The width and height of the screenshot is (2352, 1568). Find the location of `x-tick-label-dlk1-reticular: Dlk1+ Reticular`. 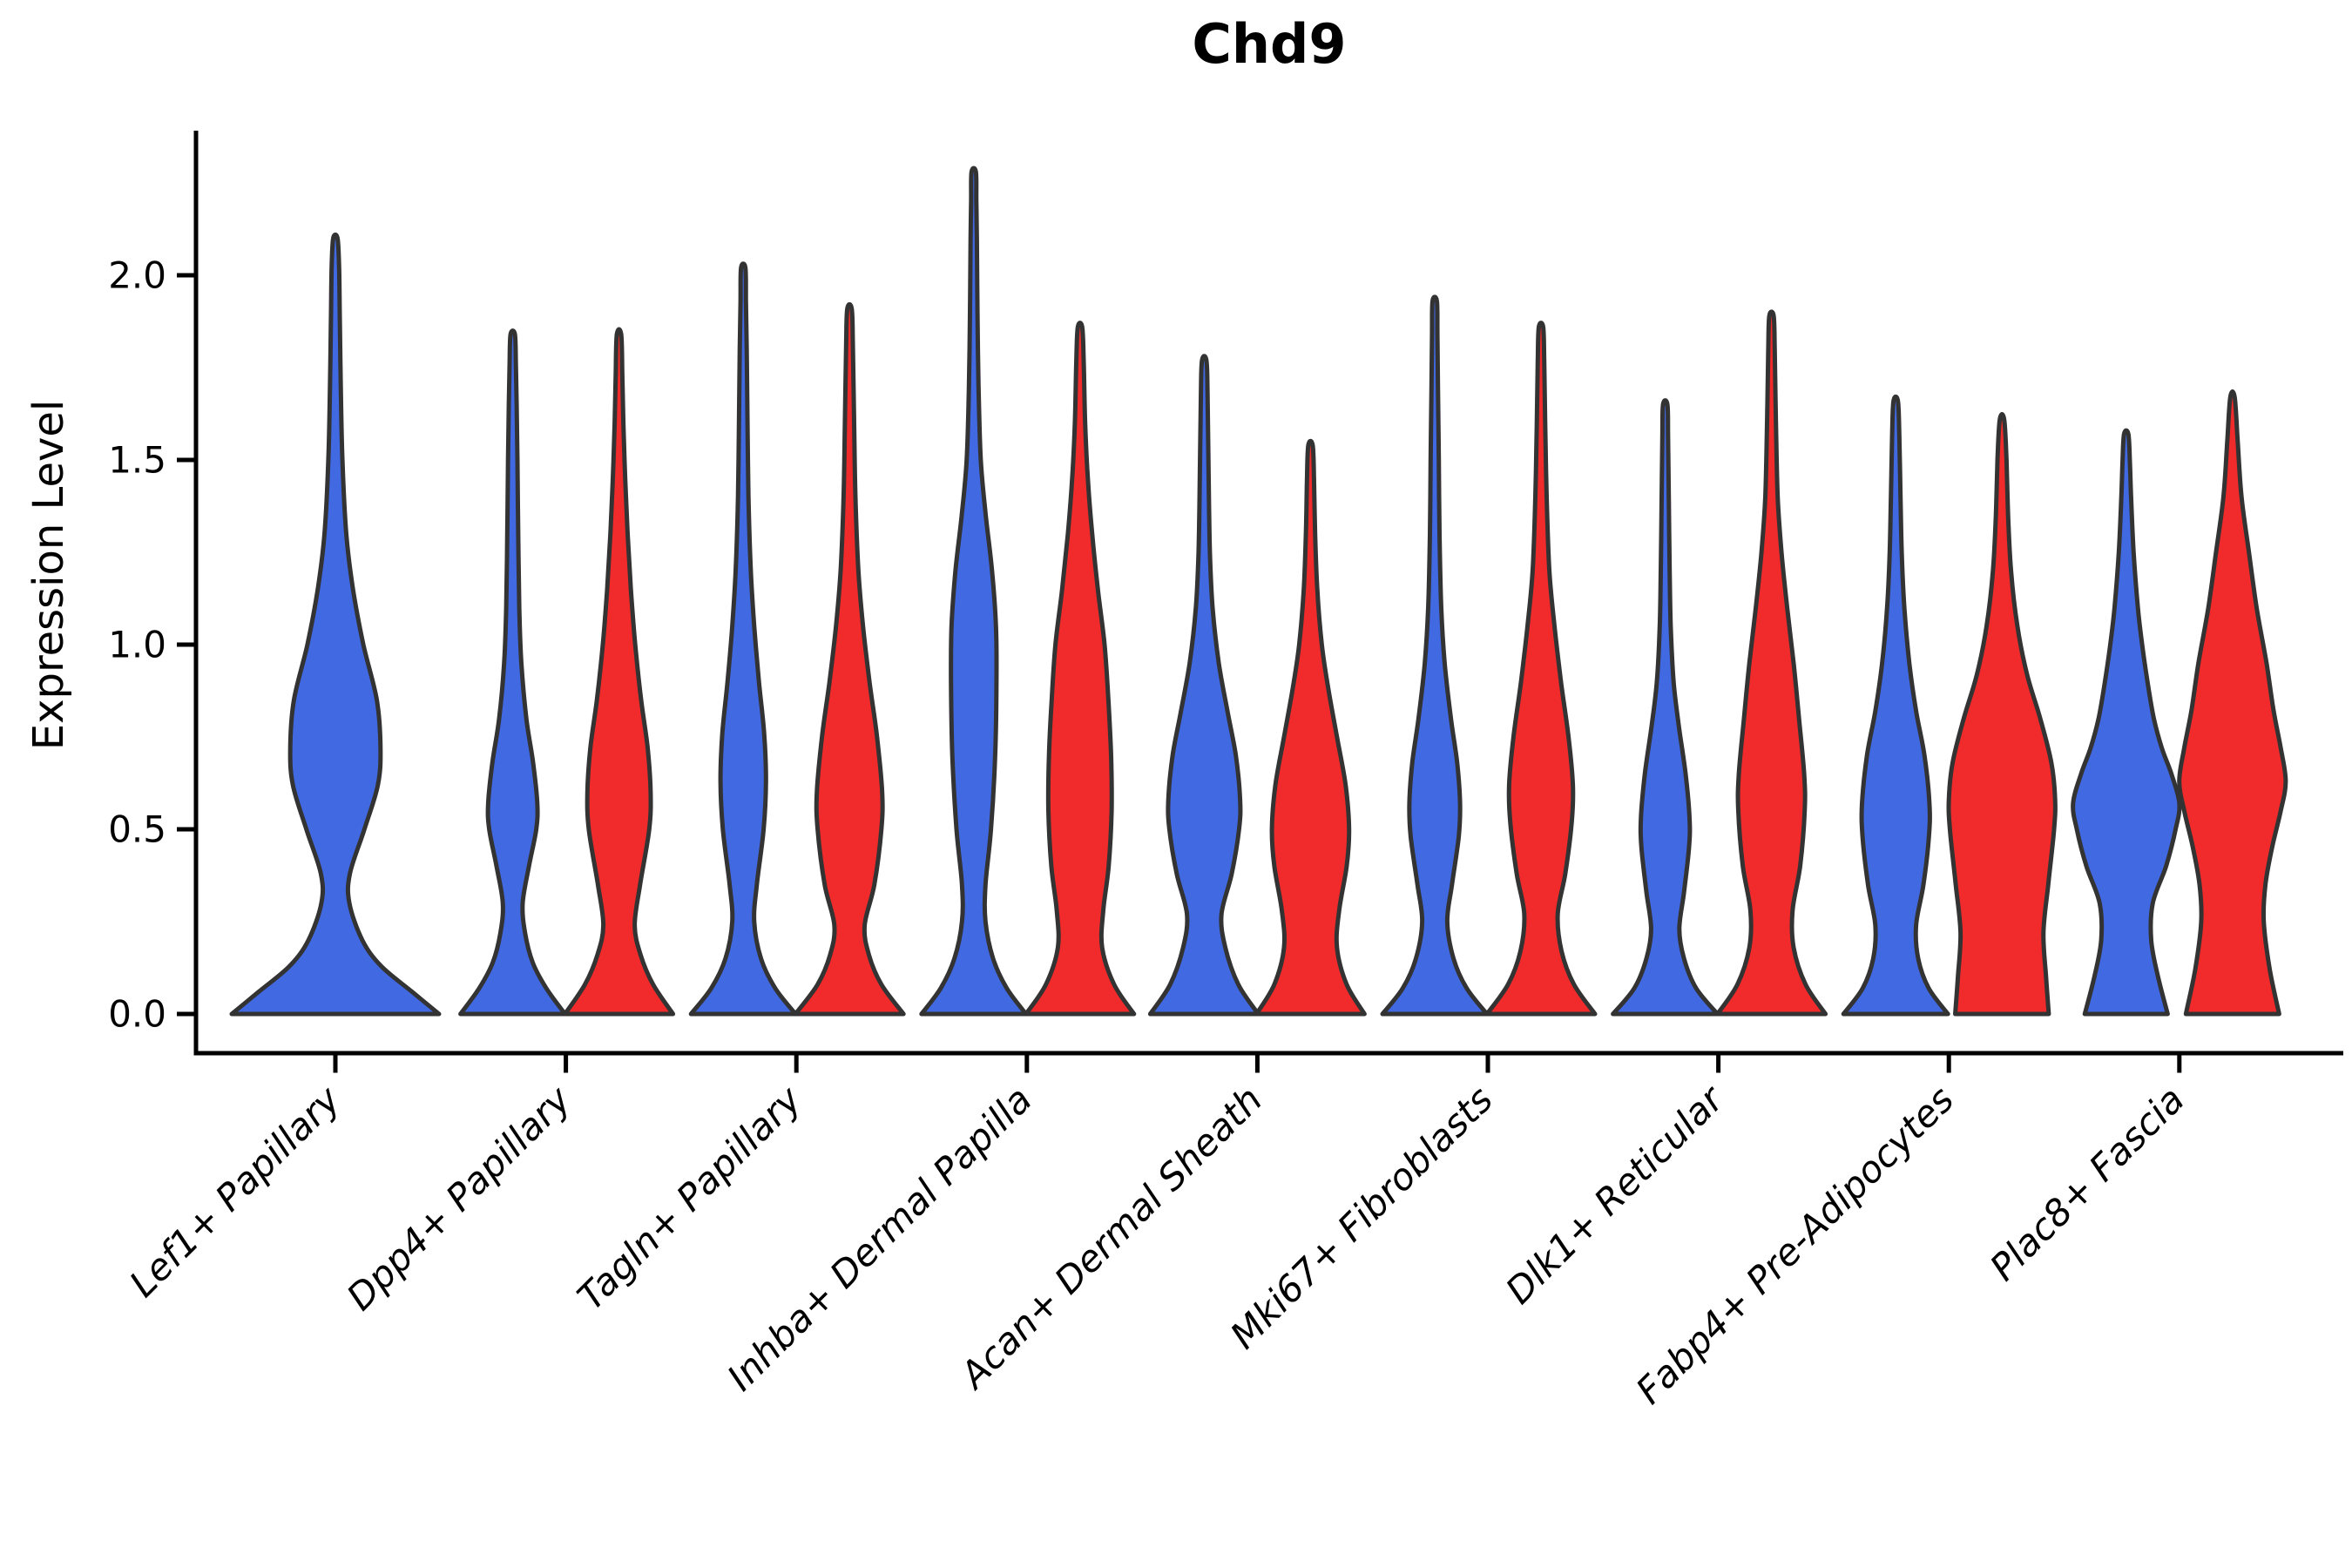

x-tick-label-dlk1-reticular: Dlk1+ Reticular is located at coordinates (1615, 1194).